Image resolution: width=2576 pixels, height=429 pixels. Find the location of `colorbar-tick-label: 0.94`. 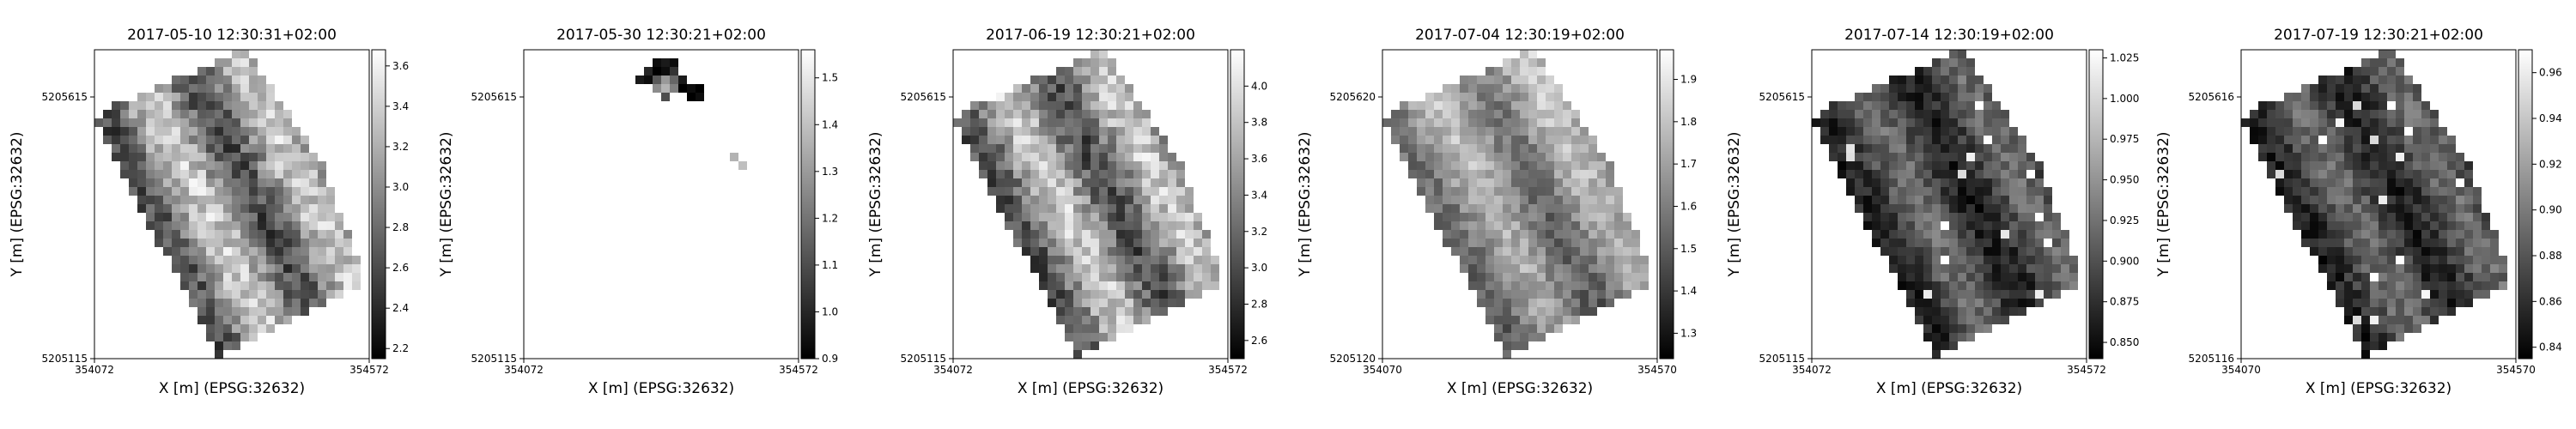

colorbar-tick-label: 0.94 is located at coordinates (2551, 118).